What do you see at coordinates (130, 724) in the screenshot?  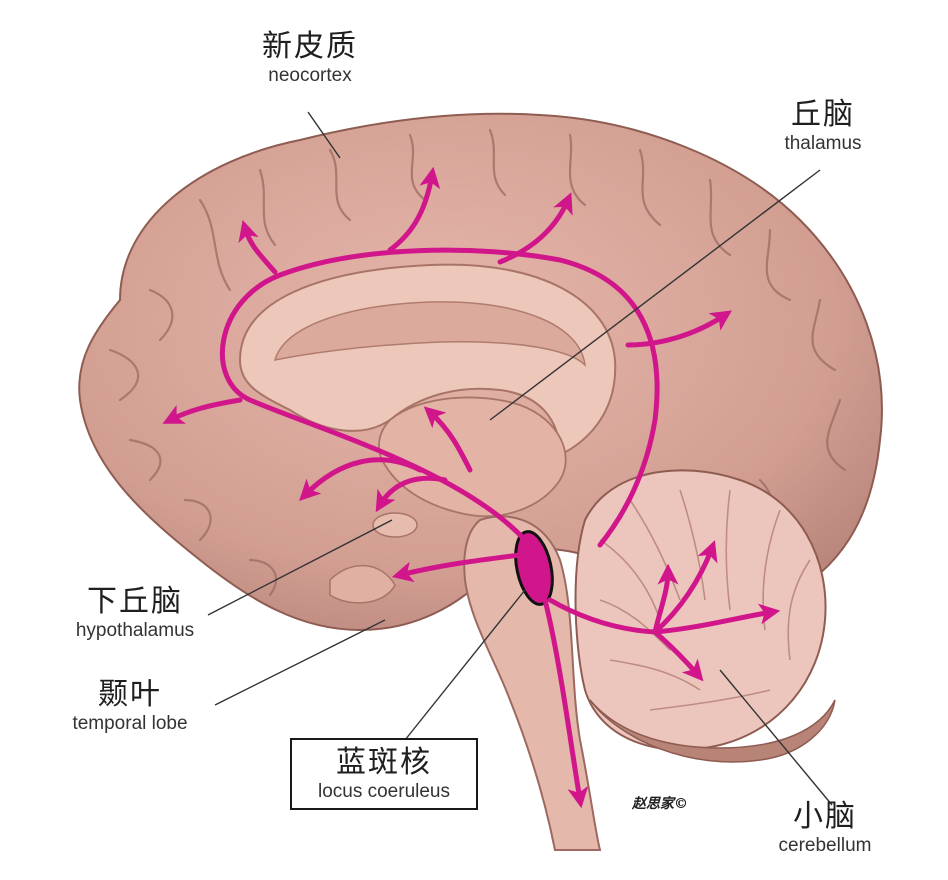 I see `label-temporal-lobe-en: temporal lobe` at bounding box center [130, 724].